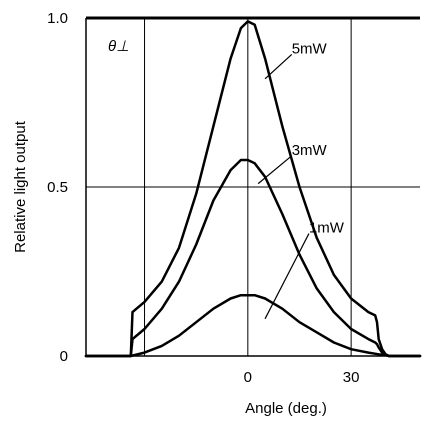 Image resolution: width=426 pixels, height=423 pixels. I want to click on y-tick-label: 1.0, so click(57, 18).